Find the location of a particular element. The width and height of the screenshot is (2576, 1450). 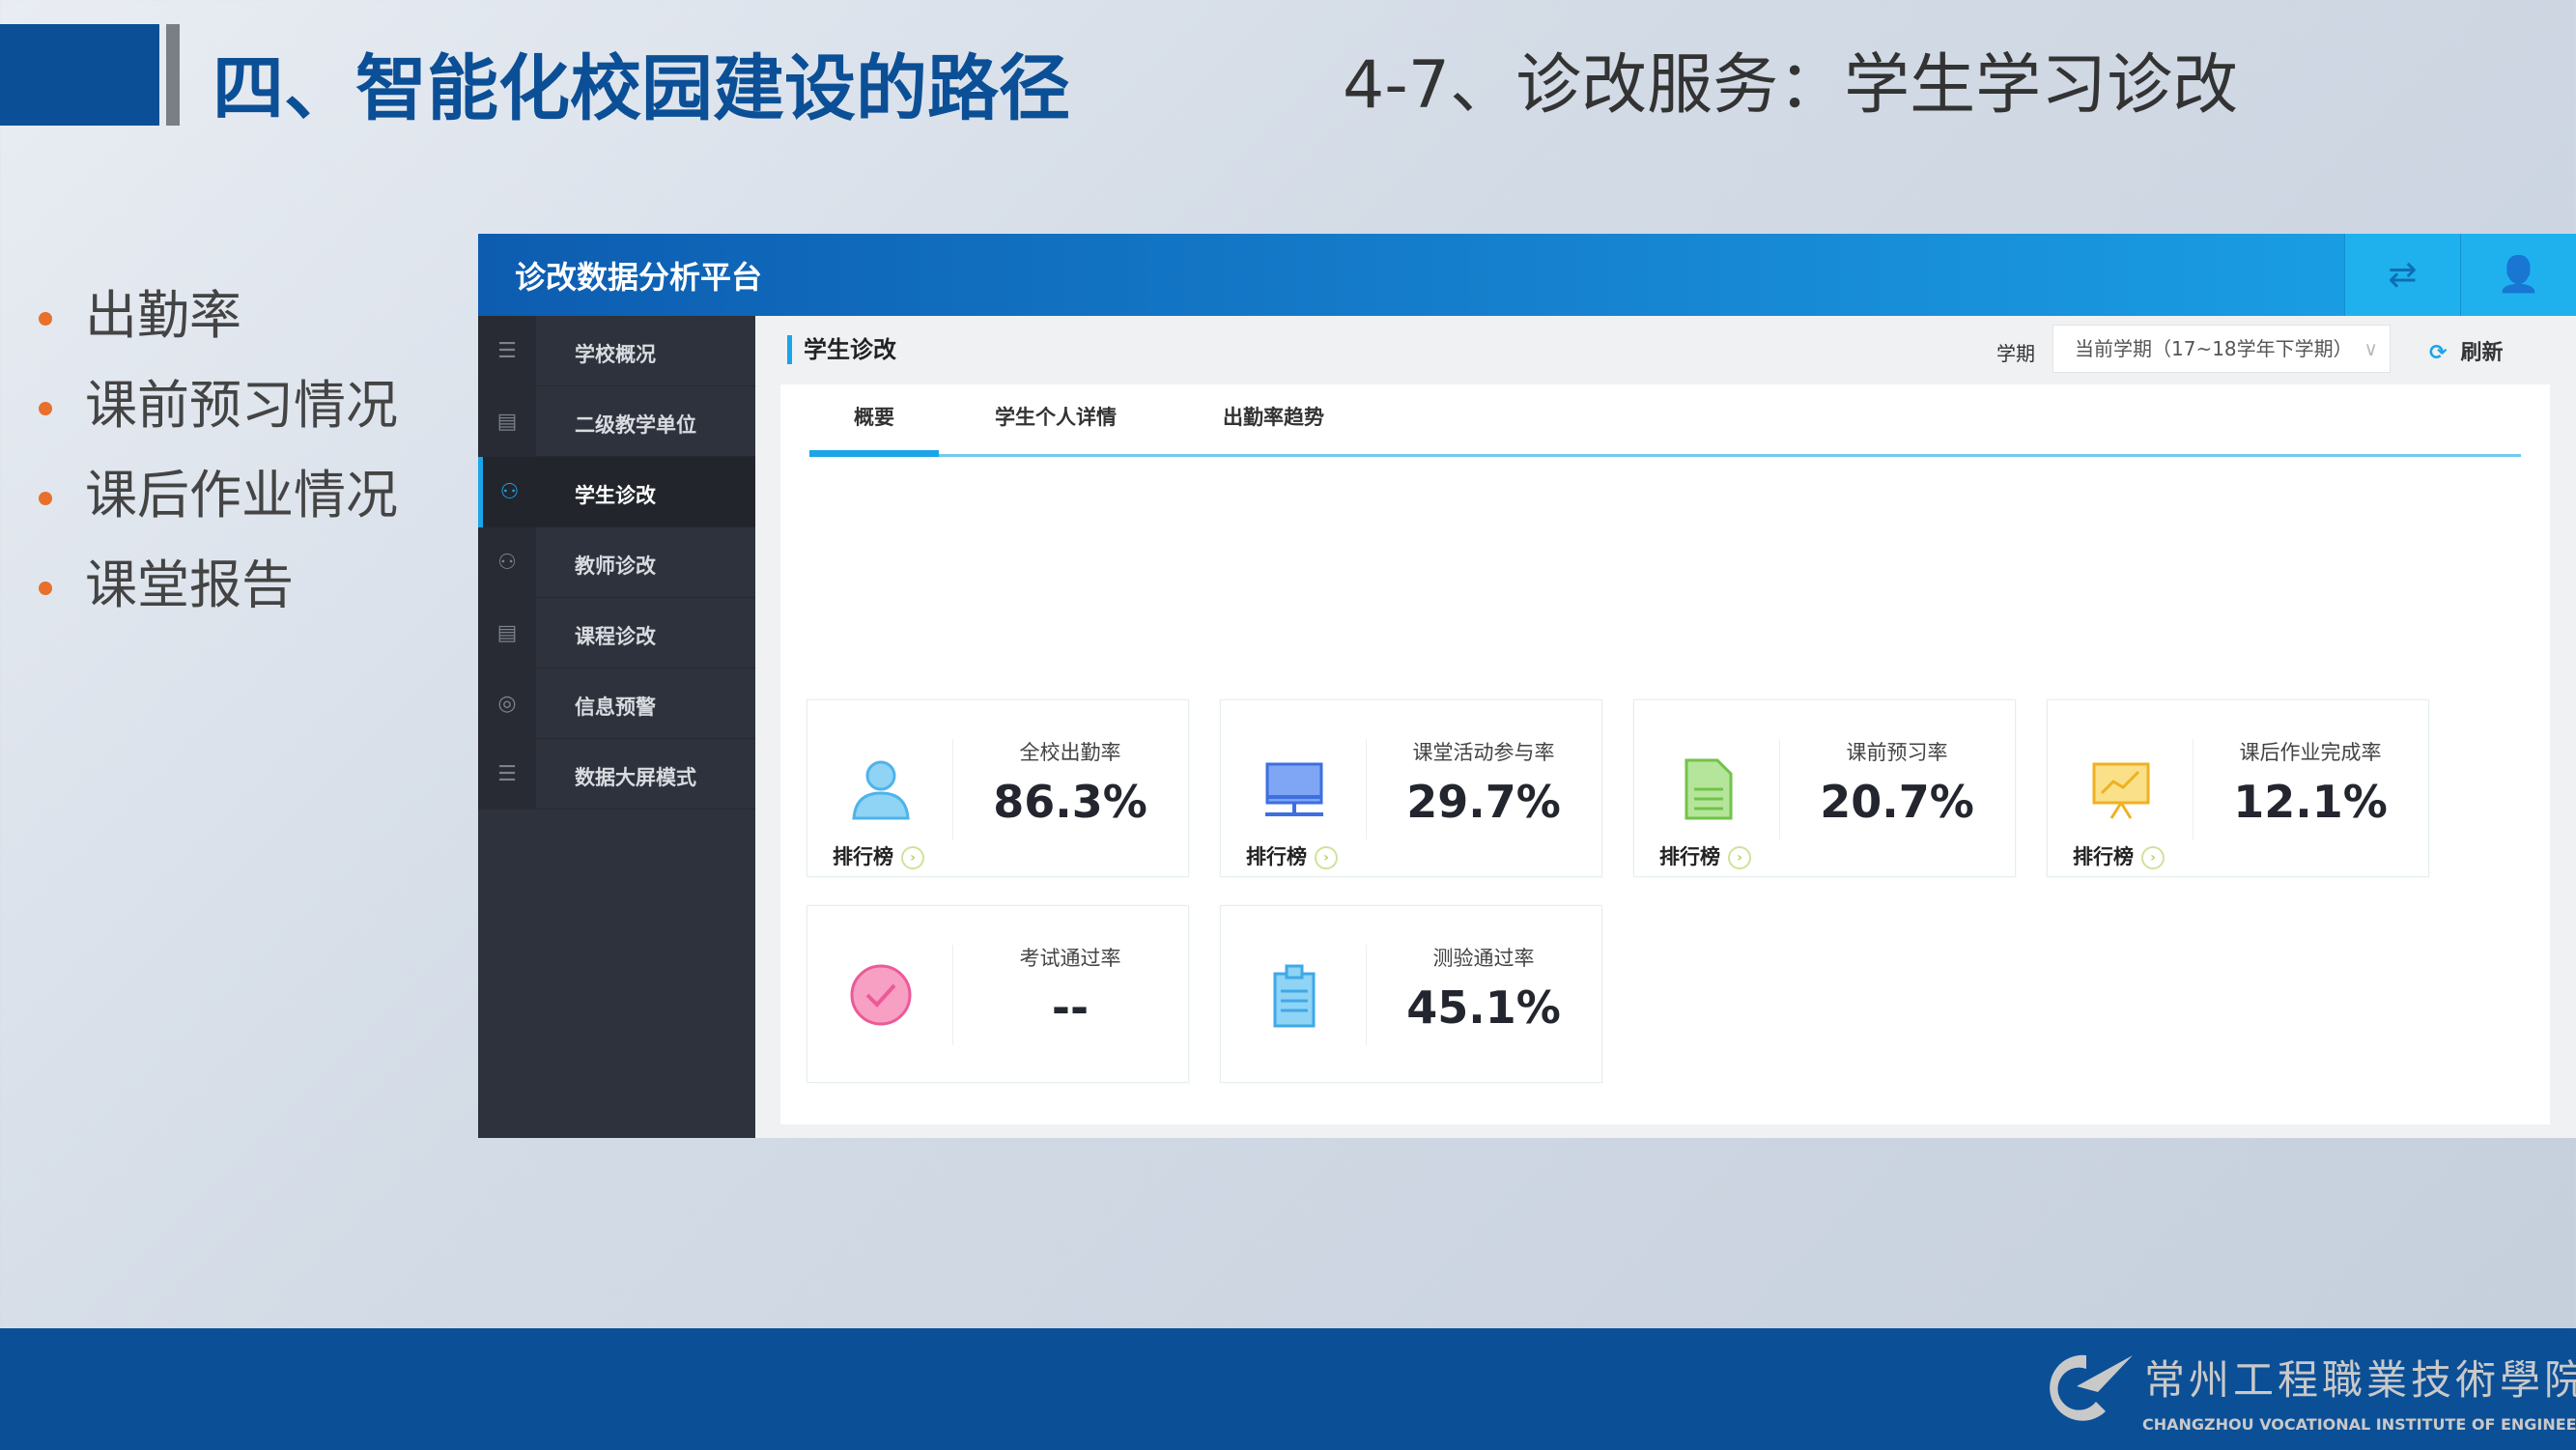

stat-card-exam: 考试通过率 -- is located at coordinates (998, 994).